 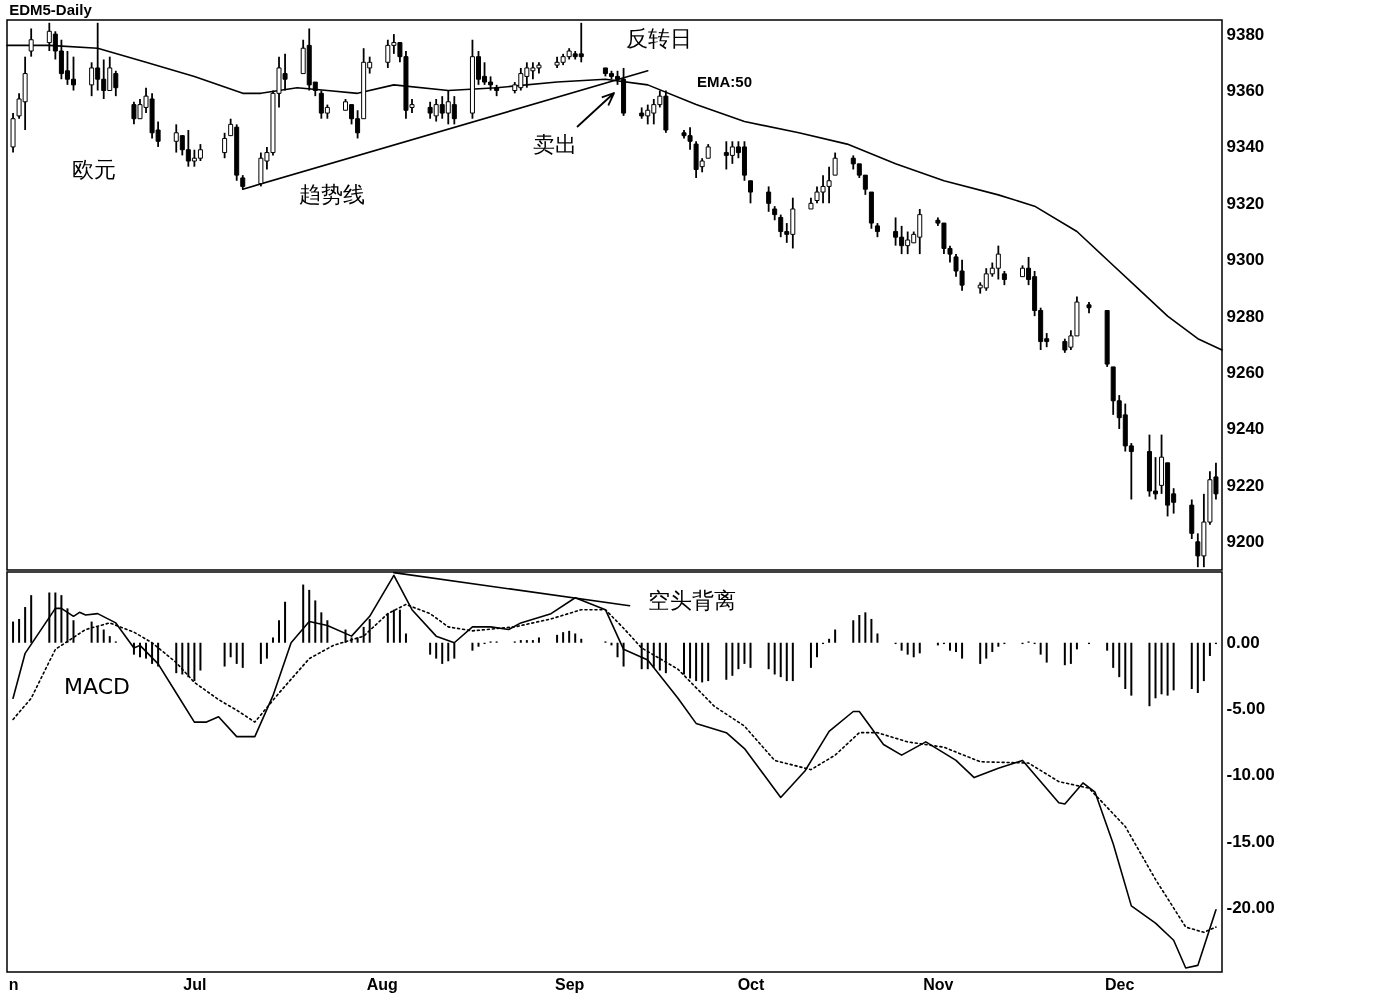 I want to click on annotation: MACD, so click(x=97, y=686).